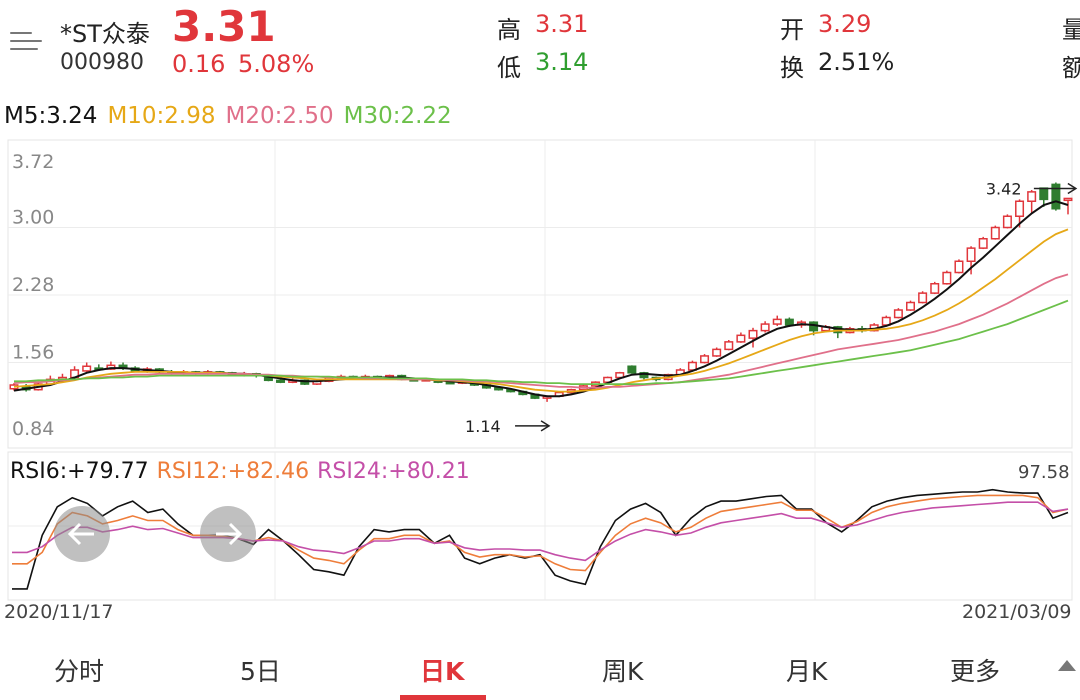  What do you see at coordinates (33, 429) in the screenshot?
I see `y-tick-label: 0.84` at bounding box center [33, 429].